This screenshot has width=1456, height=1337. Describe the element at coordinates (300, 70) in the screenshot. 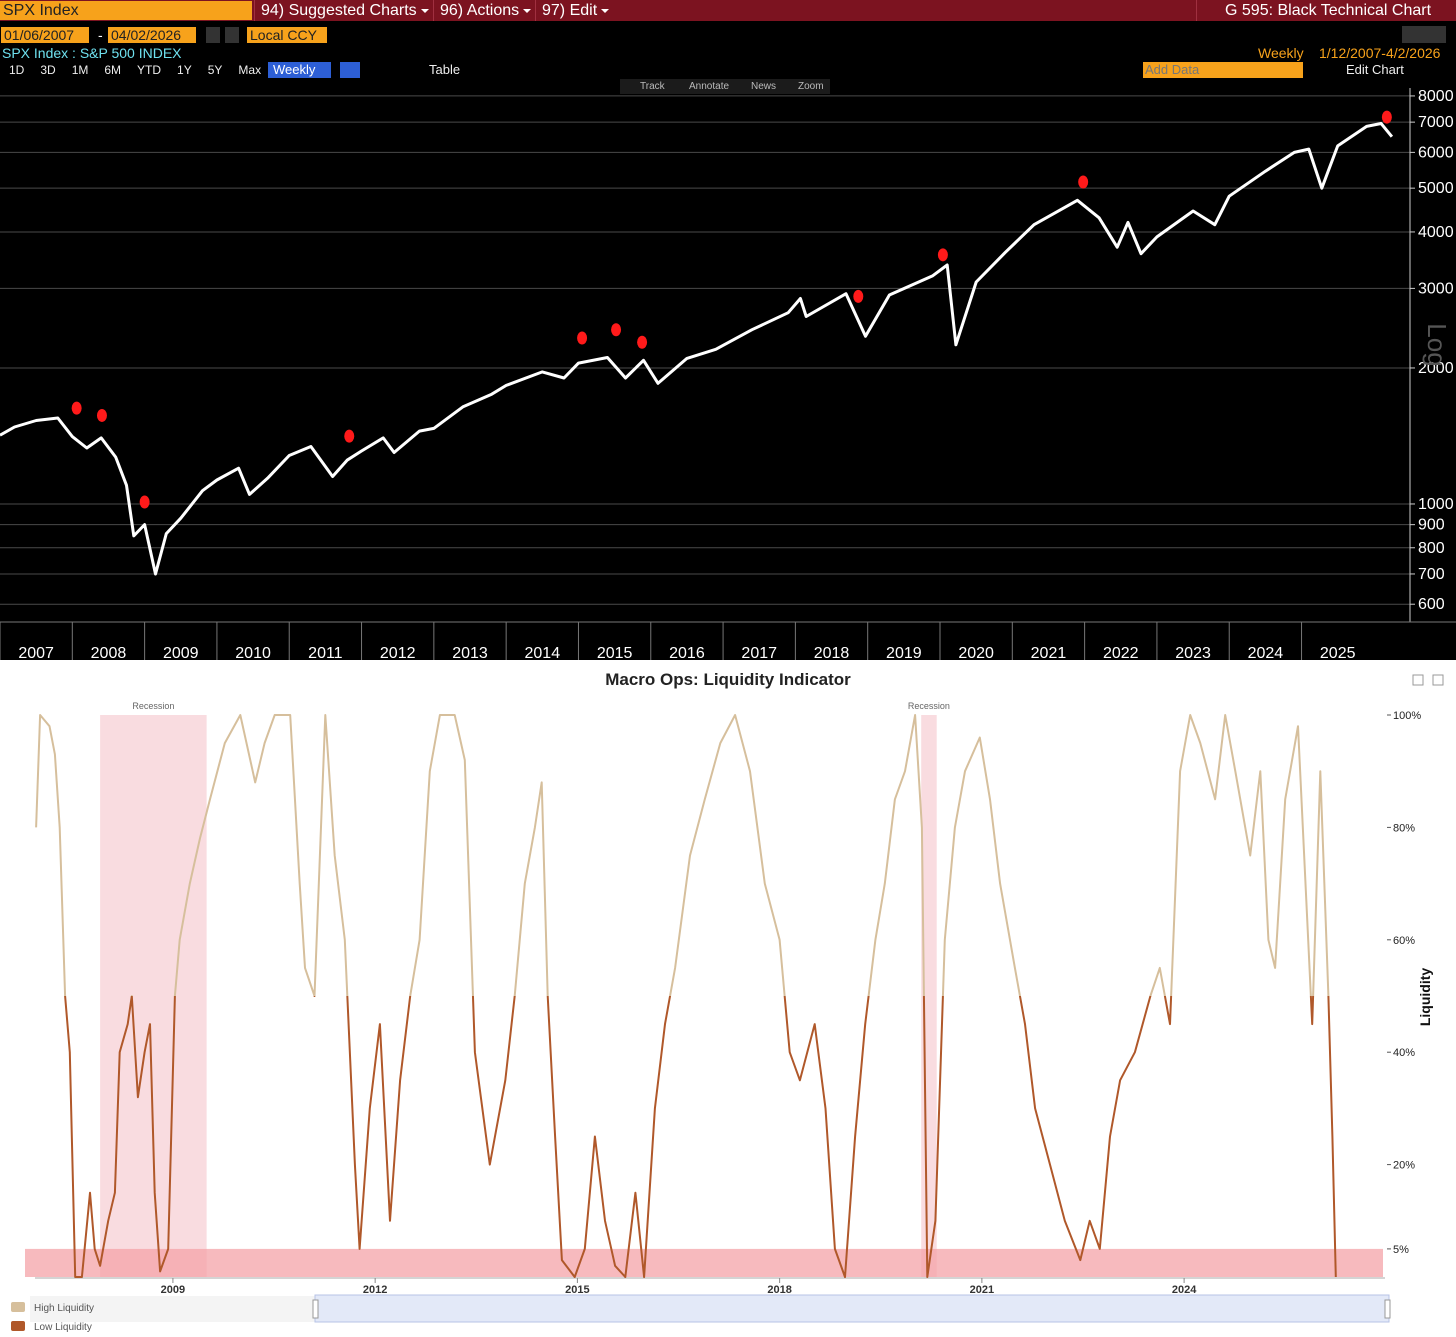

I see `frequency-button: Weekly` at that location.